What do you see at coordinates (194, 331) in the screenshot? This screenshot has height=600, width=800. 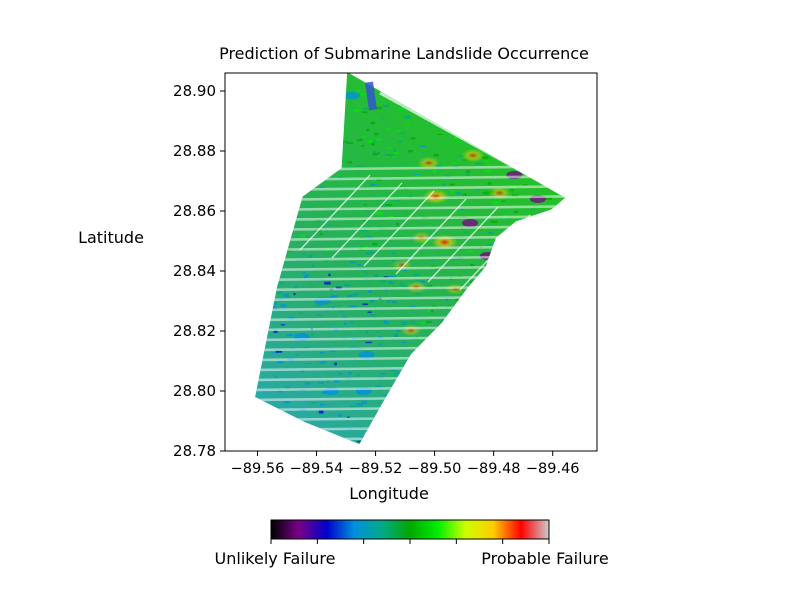 I see `y-tick-label: 28.82` at bounding box center [194, 331].